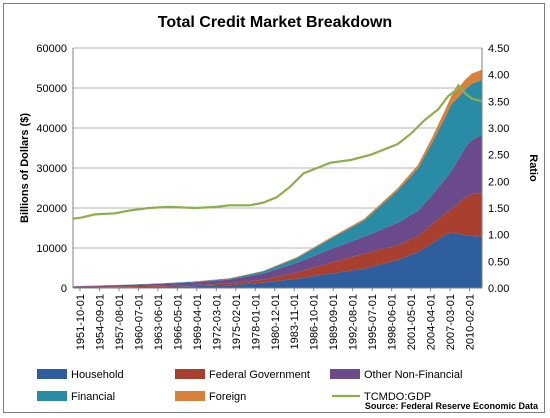 Image resolution: width=550 pixels, height=418 pixels. What do you see at coordinates (51, 169) in the screenshot?
I see `y-tick-label: 30000` at bounding box center [51, 169].